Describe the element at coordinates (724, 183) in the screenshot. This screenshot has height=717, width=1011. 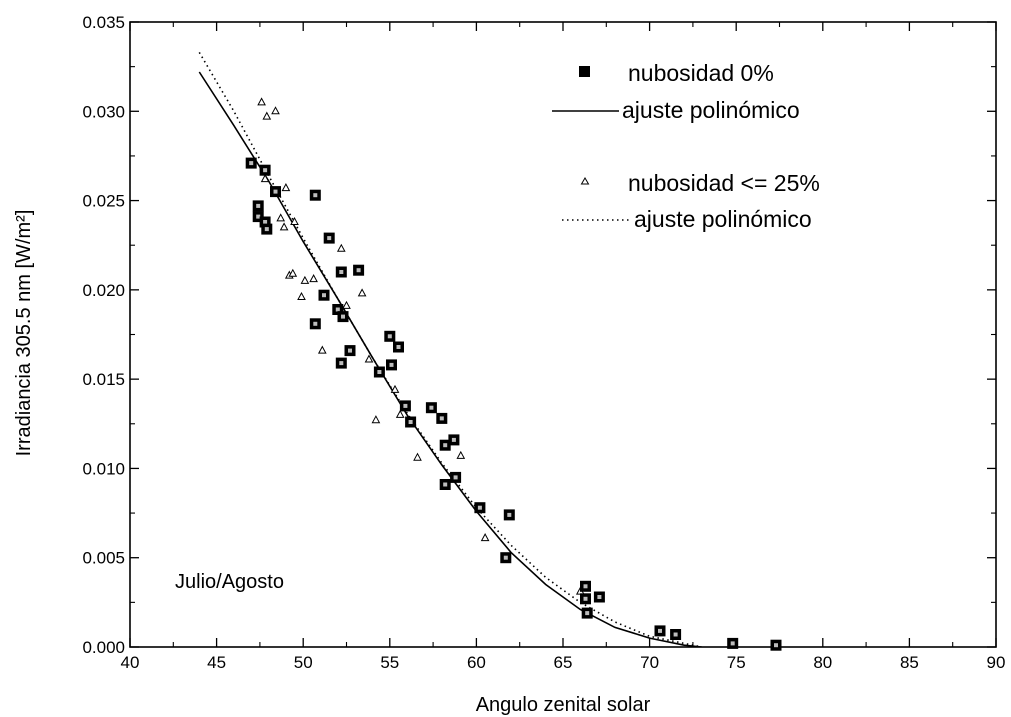
I see `legend-label-nubosidad-25: nubosidad <= 25%` at that location.